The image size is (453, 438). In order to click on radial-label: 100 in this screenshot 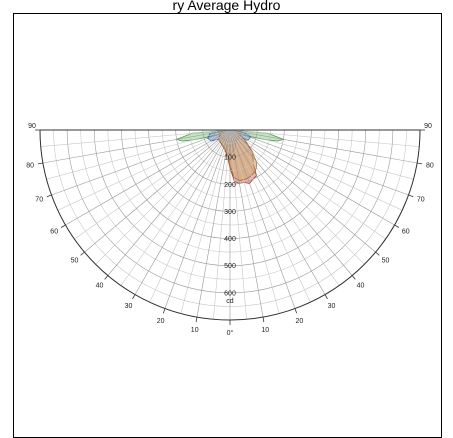, I will do `click(230, 158)`.